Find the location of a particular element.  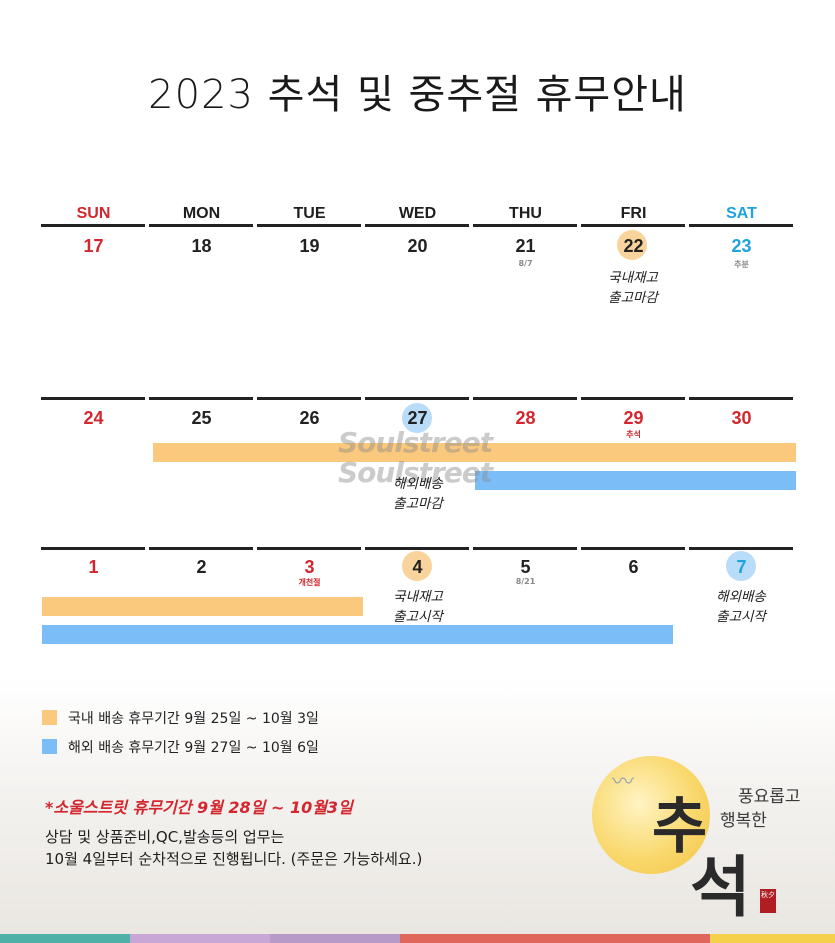

week3-rule-thu is located at coordinates (525, 548).